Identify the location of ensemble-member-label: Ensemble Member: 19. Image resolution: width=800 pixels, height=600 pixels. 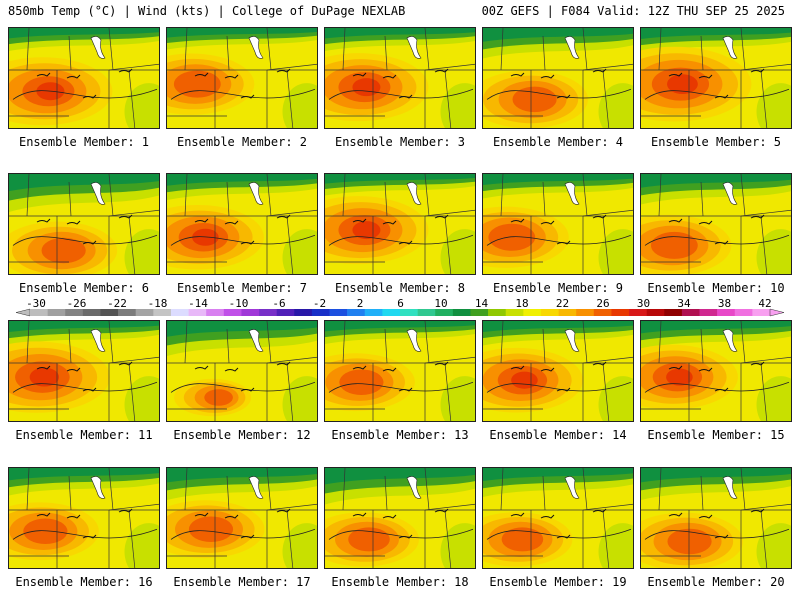
(558, 582).